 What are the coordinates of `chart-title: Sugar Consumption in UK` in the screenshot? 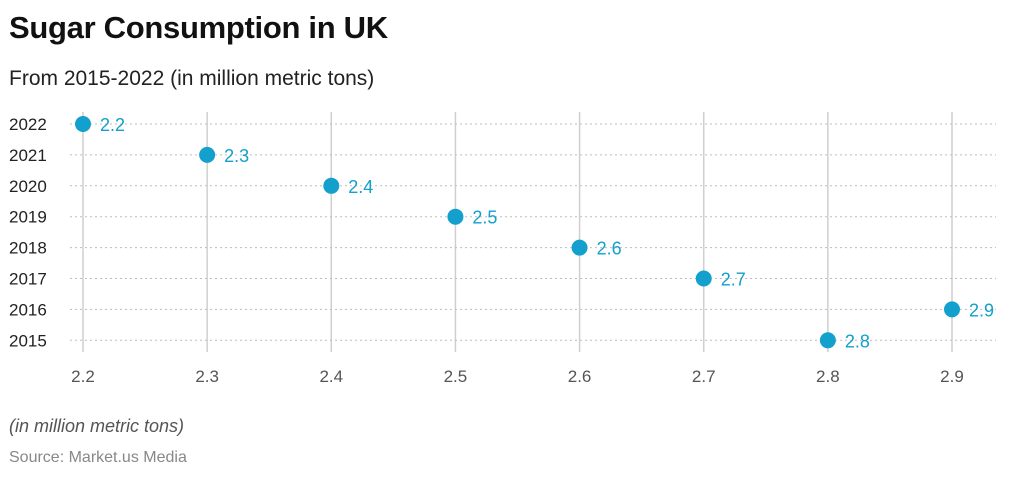 It's located at (198, 27).